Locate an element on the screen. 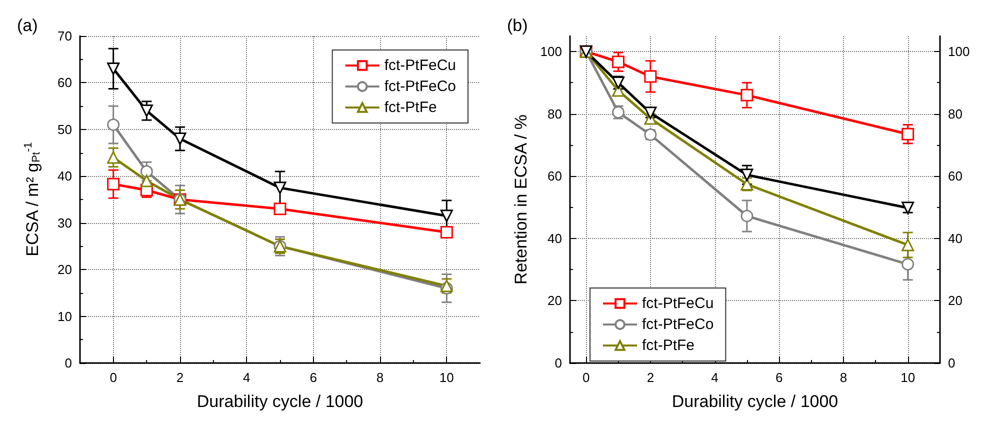 The width and height of the screenshot is (1000, 431). y-tick-label: 70 is located at coordinates (65, 36).